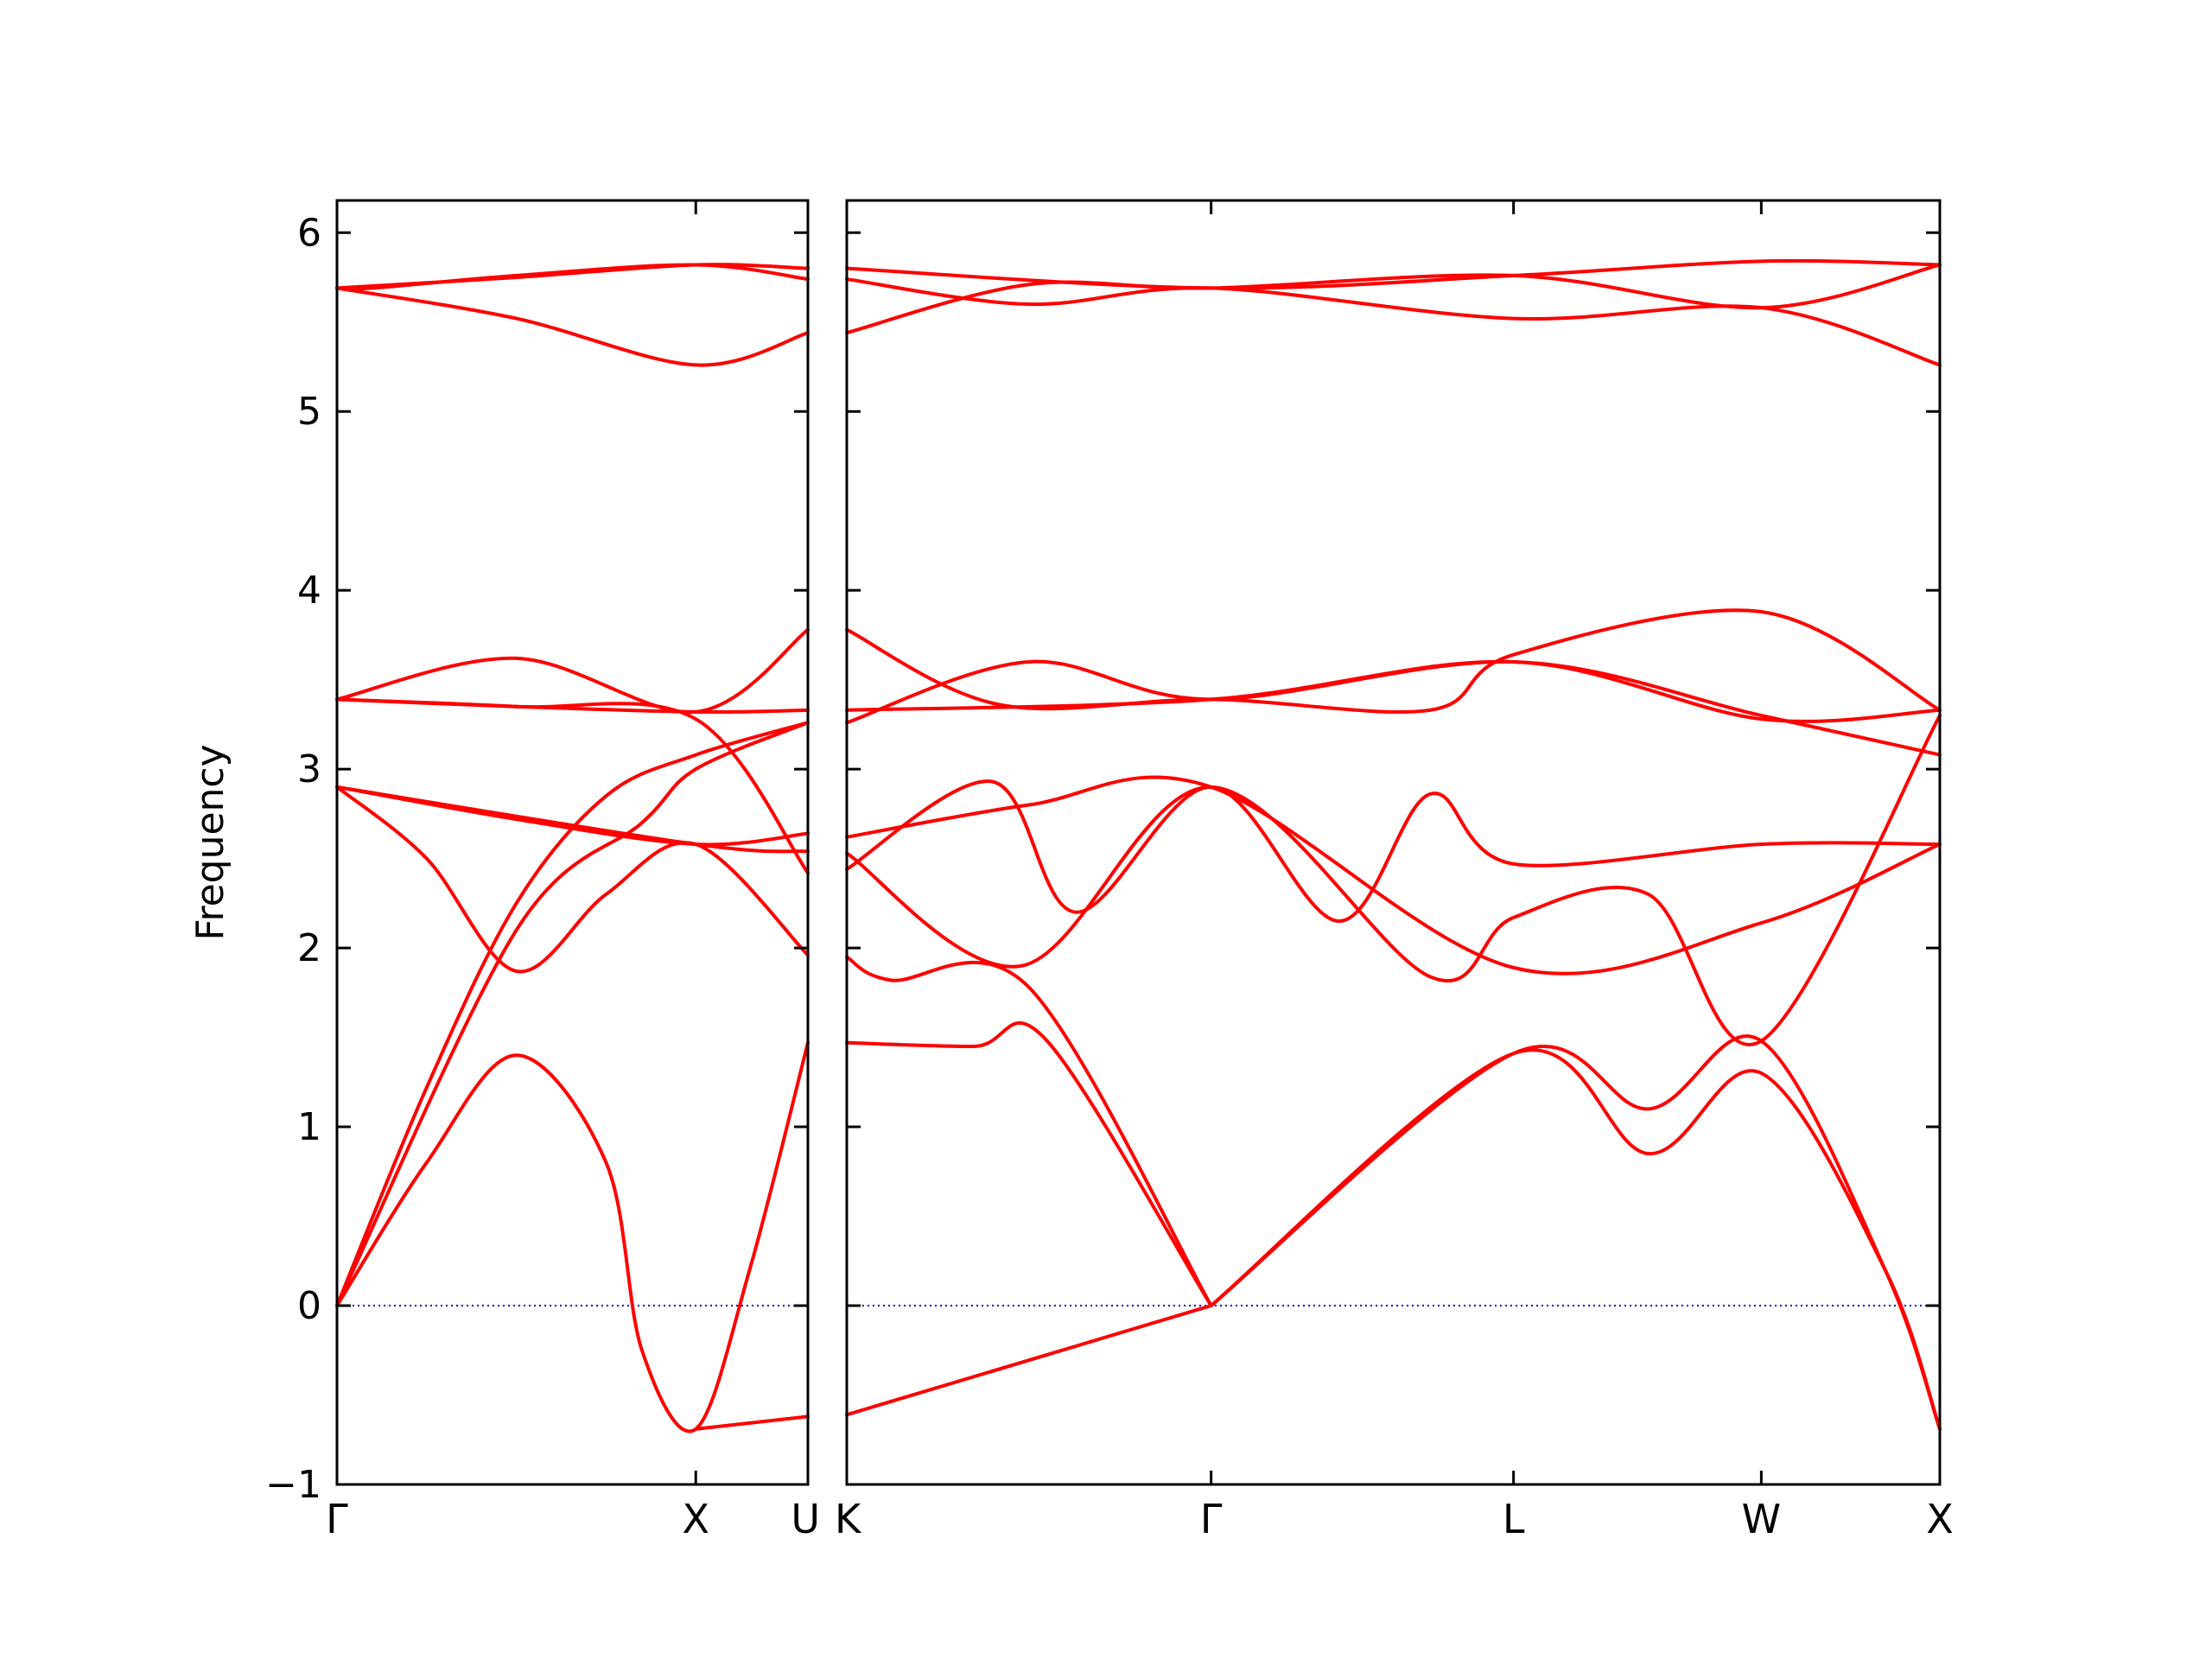  I want to click on y-tick-label: 0, so click(309, 1306).